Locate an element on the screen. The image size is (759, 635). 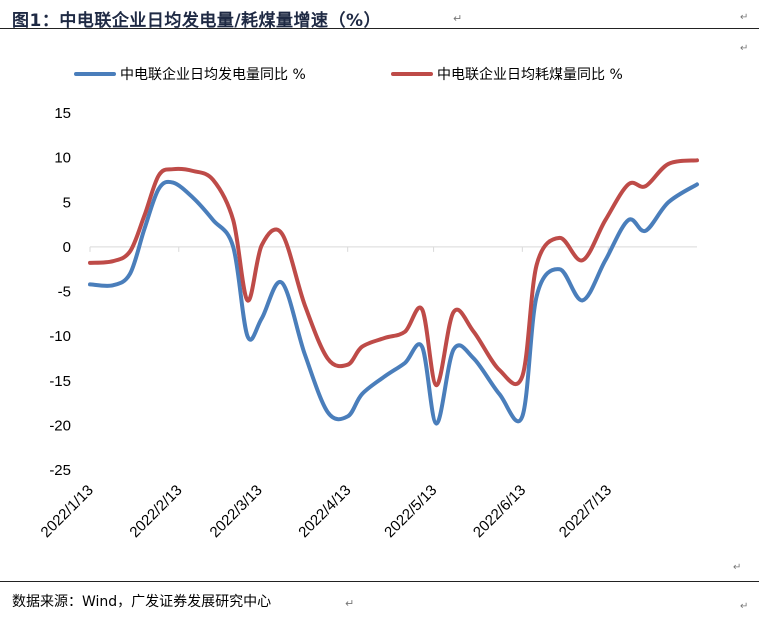
chart-legend: 中电联企业日均发电量同比 % 中电联企业日均耗煤量同比 % is located at coordinates (348, 74).